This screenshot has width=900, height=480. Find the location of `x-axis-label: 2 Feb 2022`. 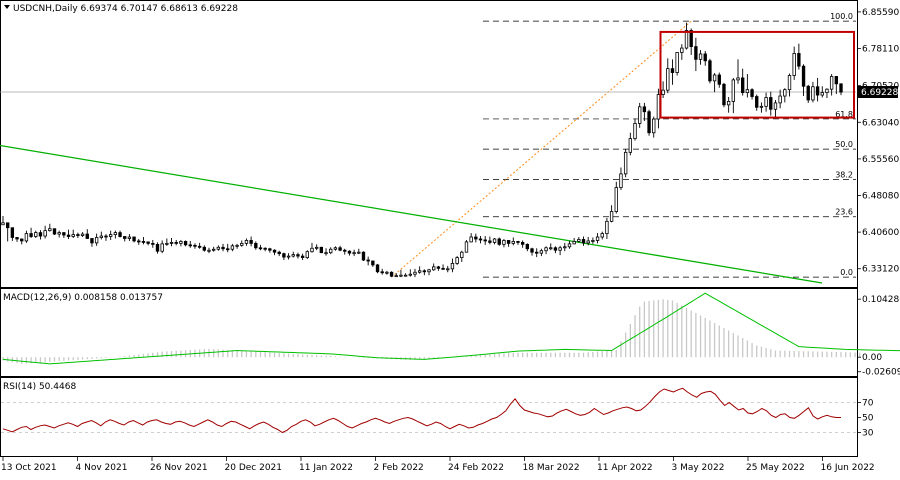

x-axis-label: 2 Feb 2022 is located at coordinates (399, 468).